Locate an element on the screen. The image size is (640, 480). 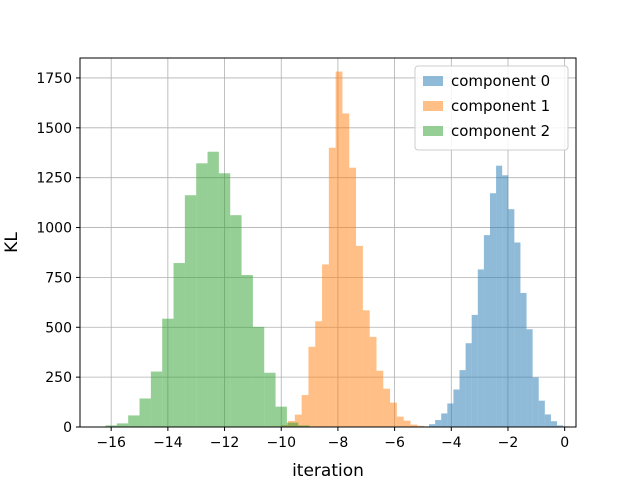
y-tick-label: 0 is located at coordinates (67, 428).